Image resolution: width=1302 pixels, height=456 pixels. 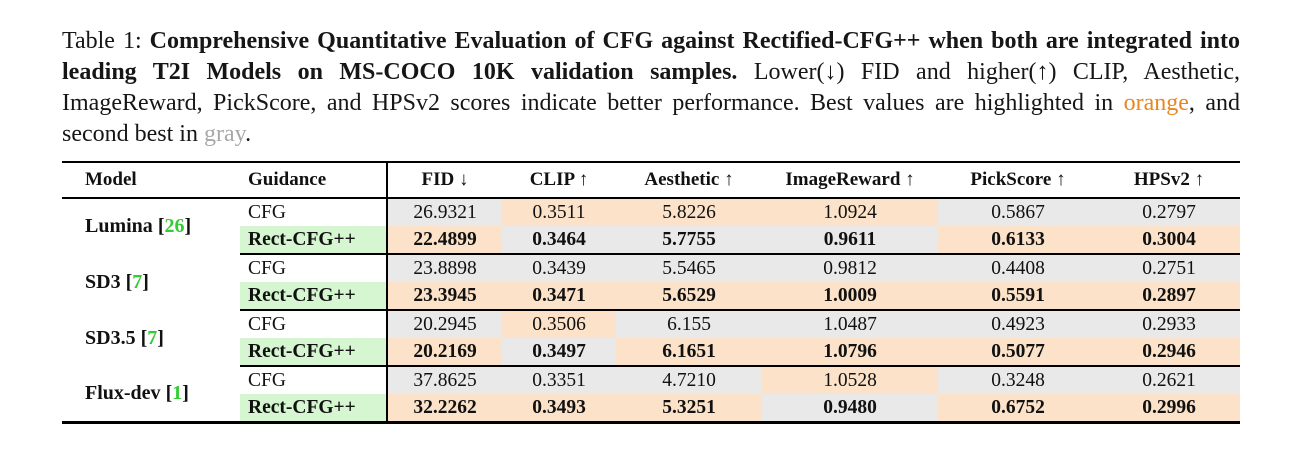 I want to click on col-header-fid: FID ↓, so click(x=444, y=180).